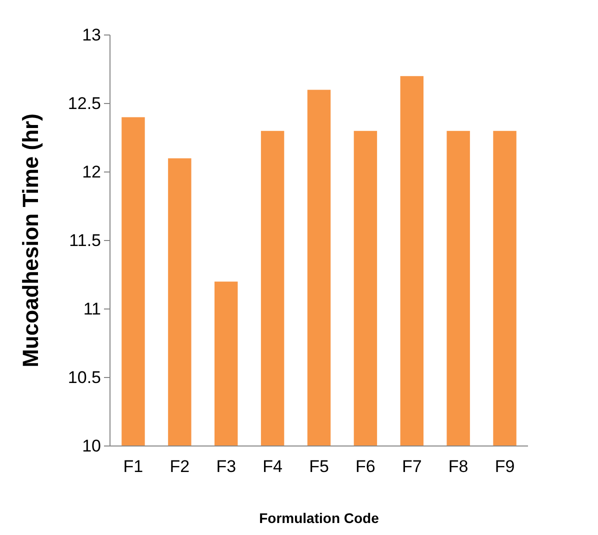 The width and height of the screenshot is (598, 535). Describe the element at coordinates (85, 240) in the screenshot. I see `y-tick-label: 11.5` at that location.